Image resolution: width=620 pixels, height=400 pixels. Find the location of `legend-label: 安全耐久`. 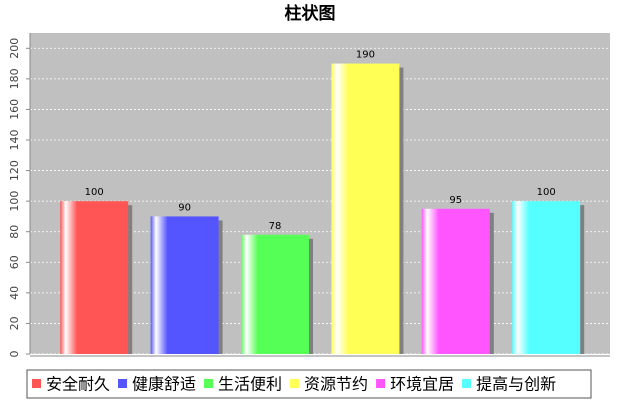

legend-label: 安全耐久 is located at coordinates (78, 384).